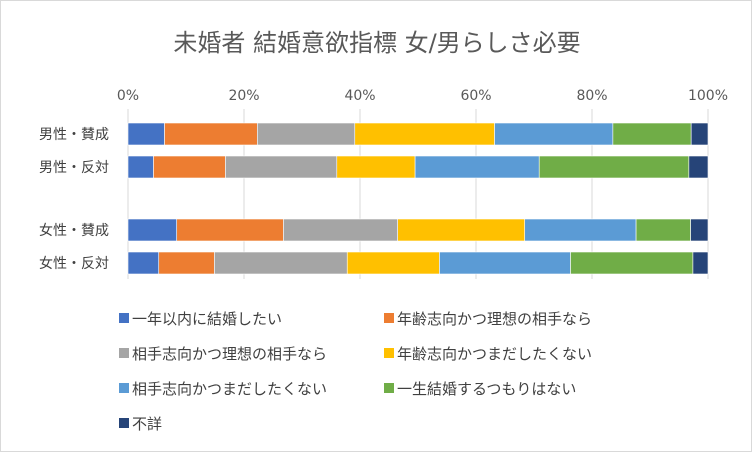 The height and width of the screenshot is (453, 752). What do you see at coordinates (128, 96) in the screenshot?
I see `x-tick-label: 0%` at bounding box center [128, 96].